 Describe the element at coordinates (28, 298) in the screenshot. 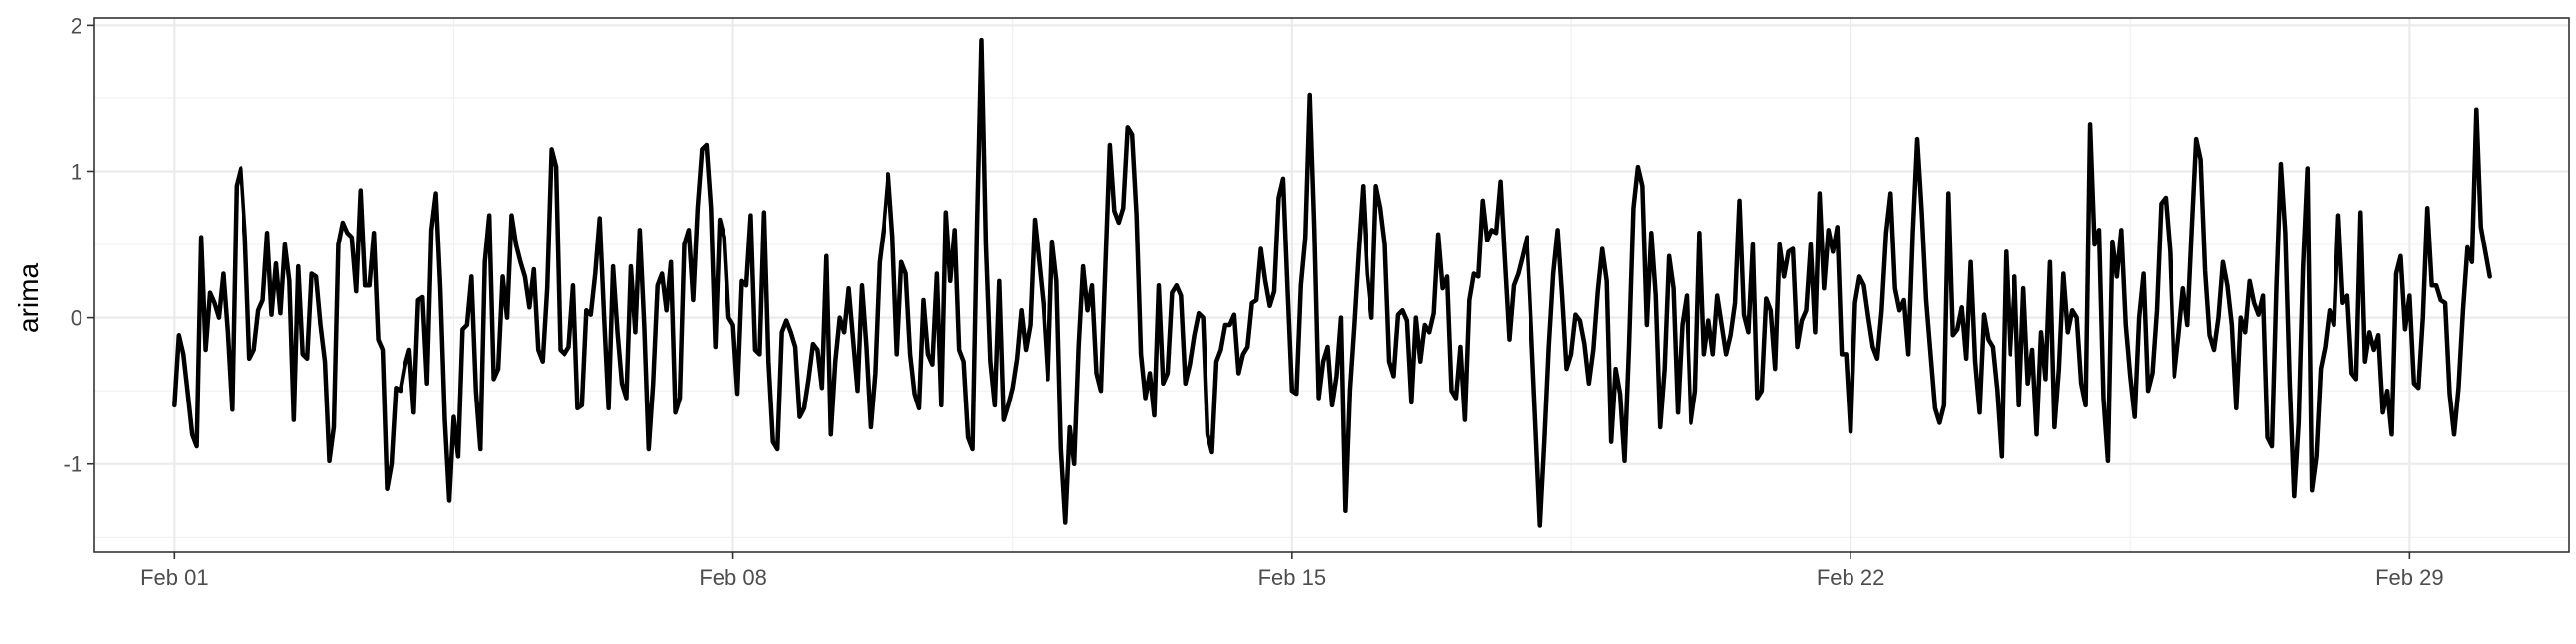

I see `y-axis-title: arima` at that location.